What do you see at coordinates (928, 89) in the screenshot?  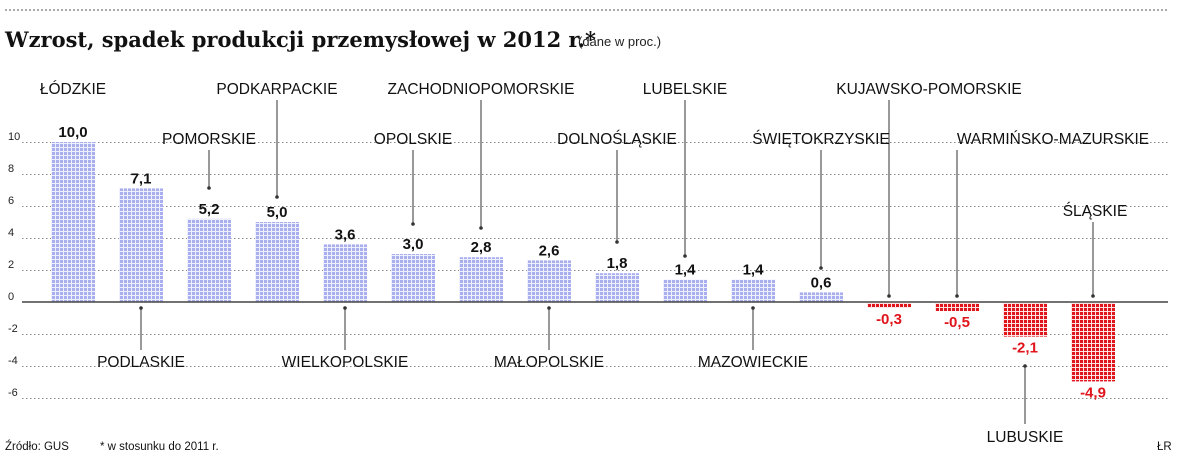 I see `category-label: KUJAWSKO-POMORSKIE` at bounding box center [928, 89].